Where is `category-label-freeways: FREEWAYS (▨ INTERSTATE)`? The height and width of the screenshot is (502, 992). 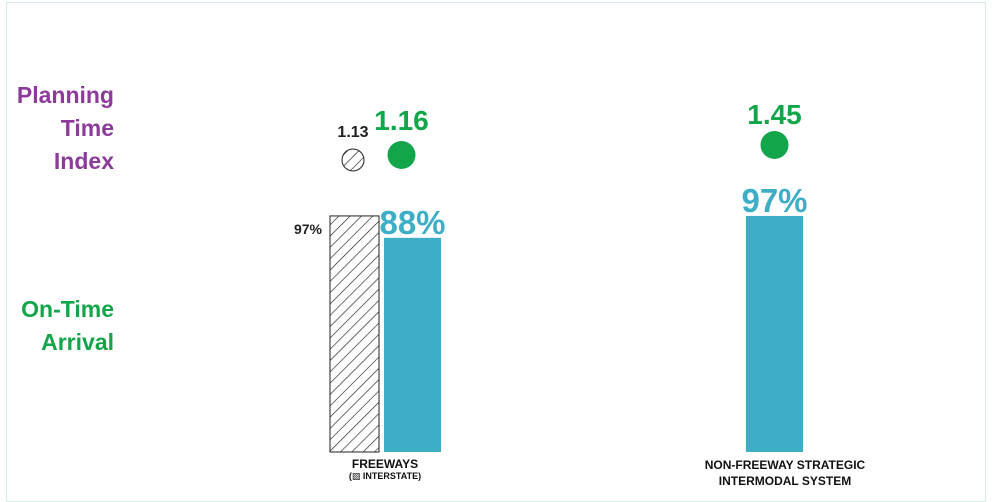 category-label-freeways: FREEWAYS (▨ INTERSTATE) is located at coordinates (385, 469).